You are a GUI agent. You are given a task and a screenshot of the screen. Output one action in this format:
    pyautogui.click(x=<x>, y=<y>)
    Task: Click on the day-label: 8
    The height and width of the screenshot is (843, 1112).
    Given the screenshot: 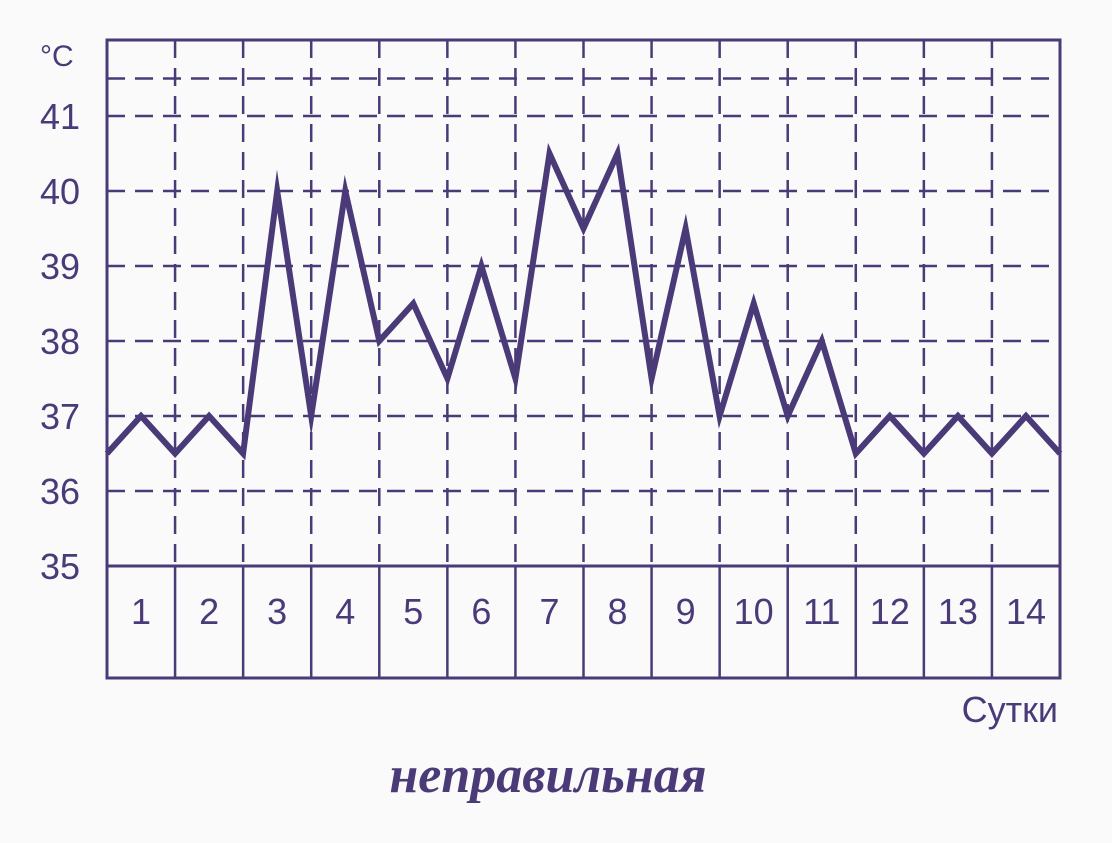 What is the action you would take?
    pyautogui.click(x=618, y=611)
    